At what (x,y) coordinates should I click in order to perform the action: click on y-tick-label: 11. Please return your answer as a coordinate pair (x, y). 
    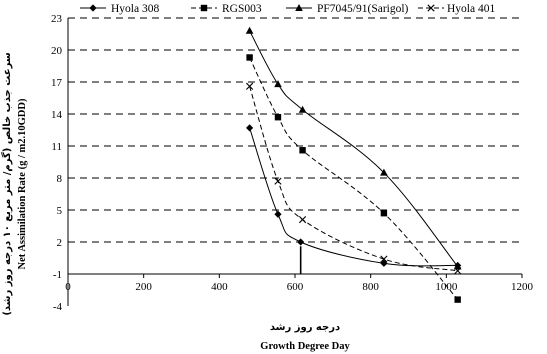
    Looking at the image, I should click on (56, 147).